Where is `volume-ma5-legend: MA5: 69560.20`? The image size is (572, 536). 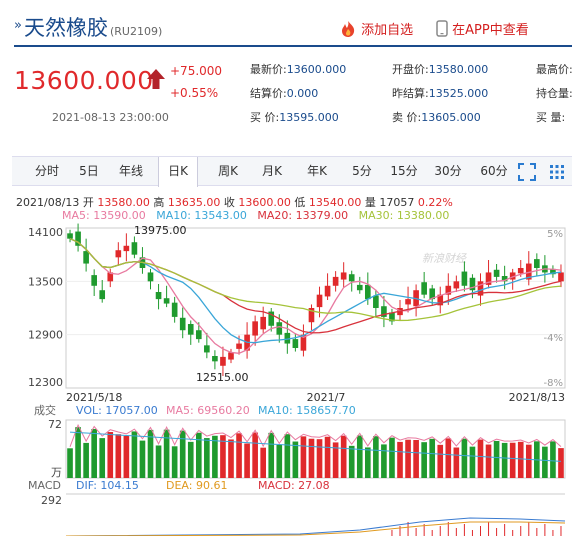 volume-ma5-legend: MA5: 69560.20 is located at coordinates (208, 410).